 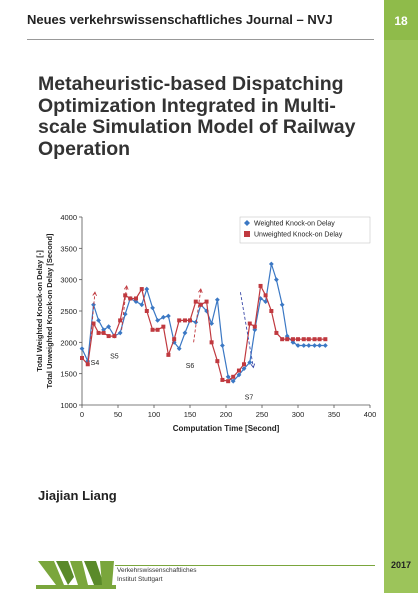 I want to click on x-tick-label: 350, so click(x=334, y=414).